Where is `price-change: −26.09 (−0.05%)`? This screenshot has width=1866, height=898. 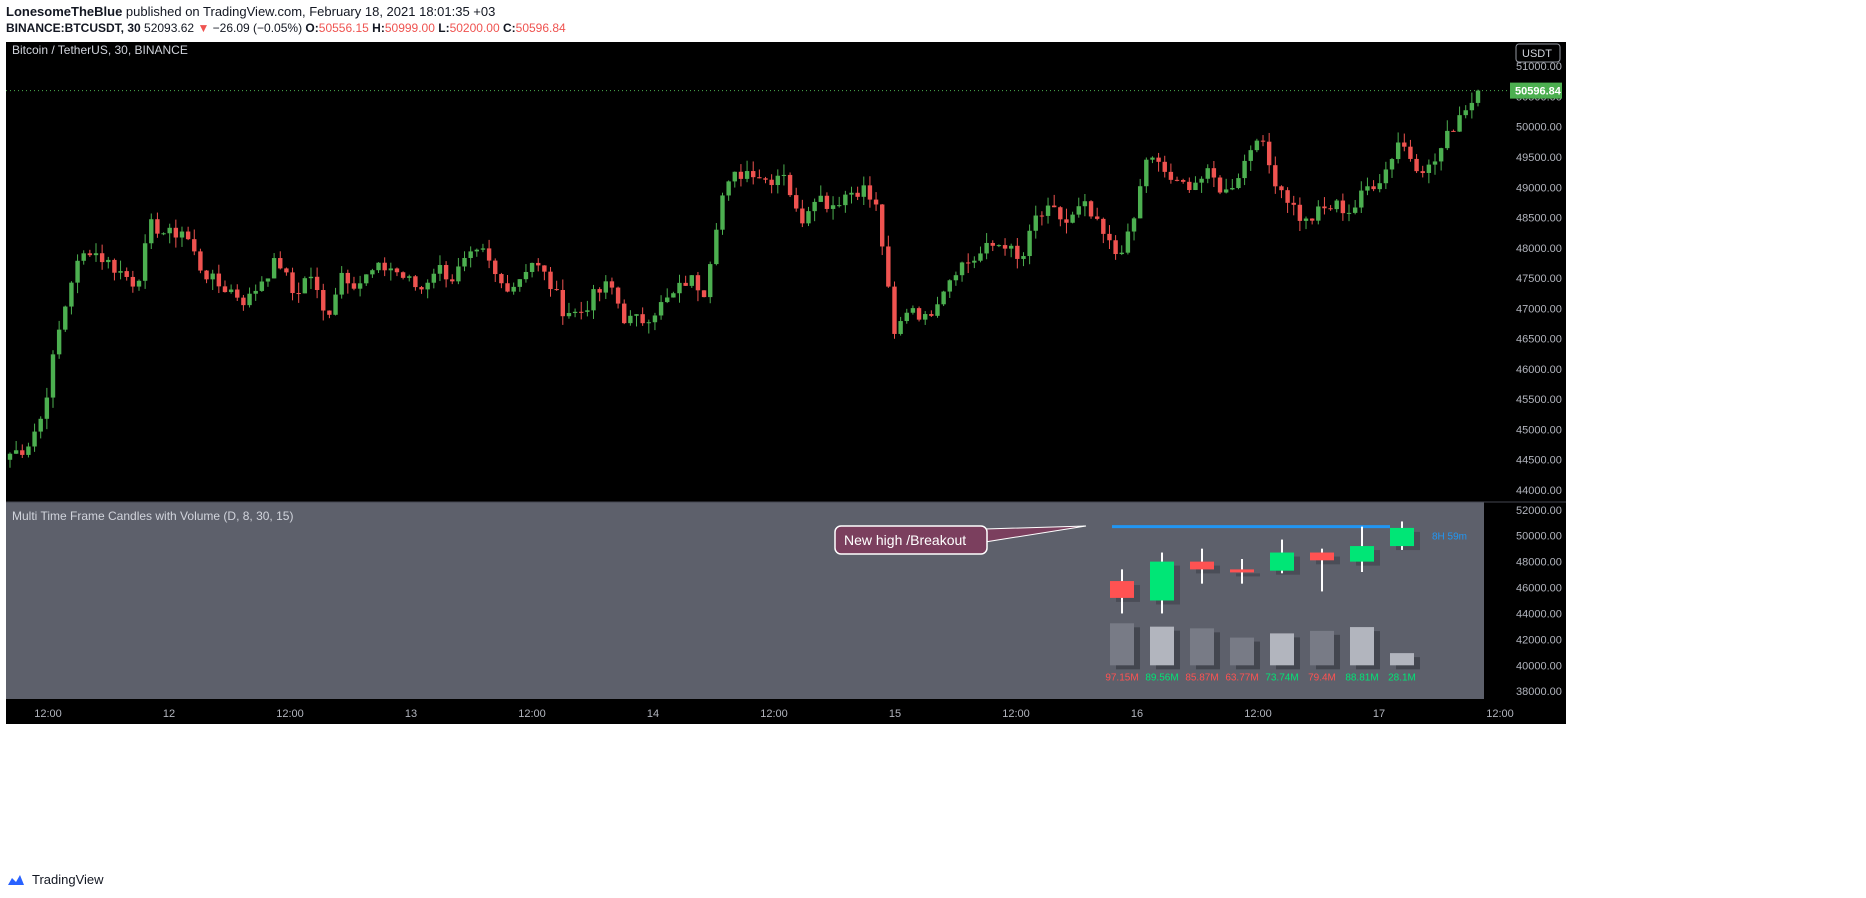 price-change: −26.09 (−0.05%) is located at coordinates (257, 28).